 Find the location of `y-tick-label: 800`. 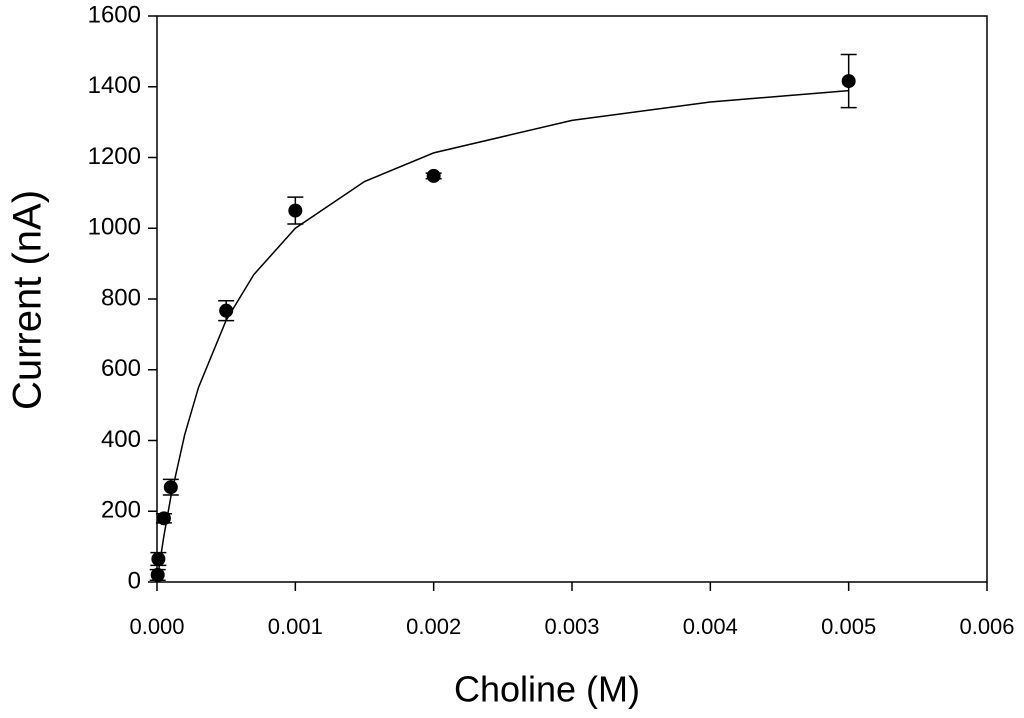

y-tick-label: 800 is located at coordinates (121, 297).